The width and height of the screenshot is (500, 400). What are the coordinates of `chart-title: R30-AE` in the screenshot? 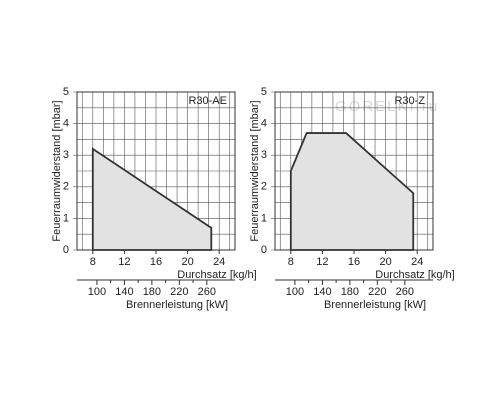 It's located at (207, 101).